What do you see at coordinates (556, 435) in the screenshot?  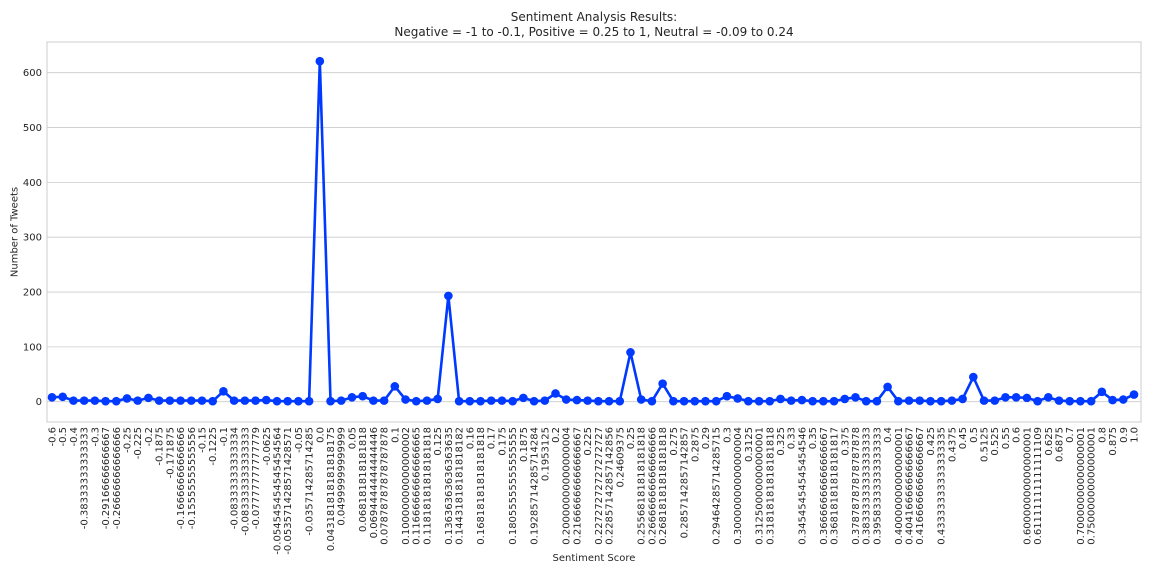 I see `x-tick-label: 0.2` at bounding box center [556, 435].